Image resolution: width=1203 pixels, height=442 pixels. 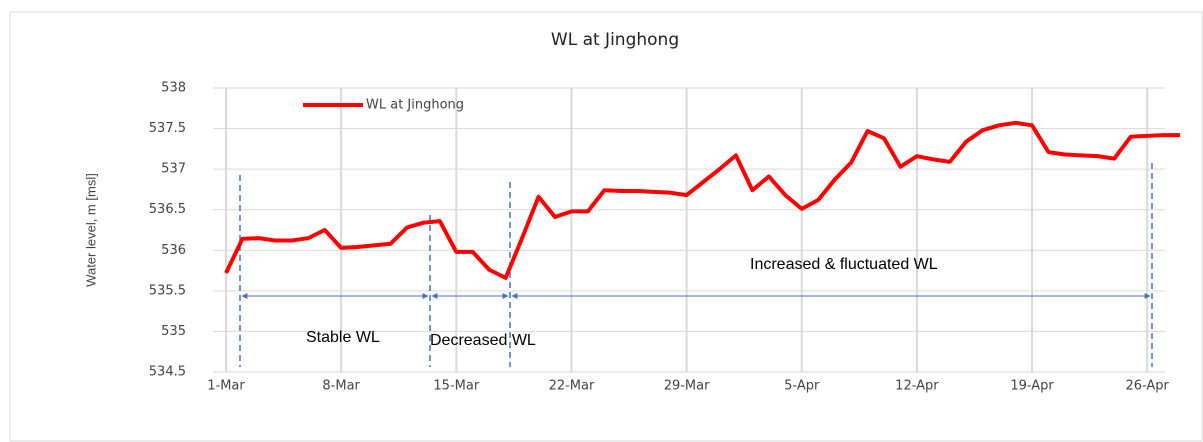 What do you see at coordinates (1032, 386) in the screenshot?
I see `x-tick-label: 19-Apr` at bounding box center [1032, 386].